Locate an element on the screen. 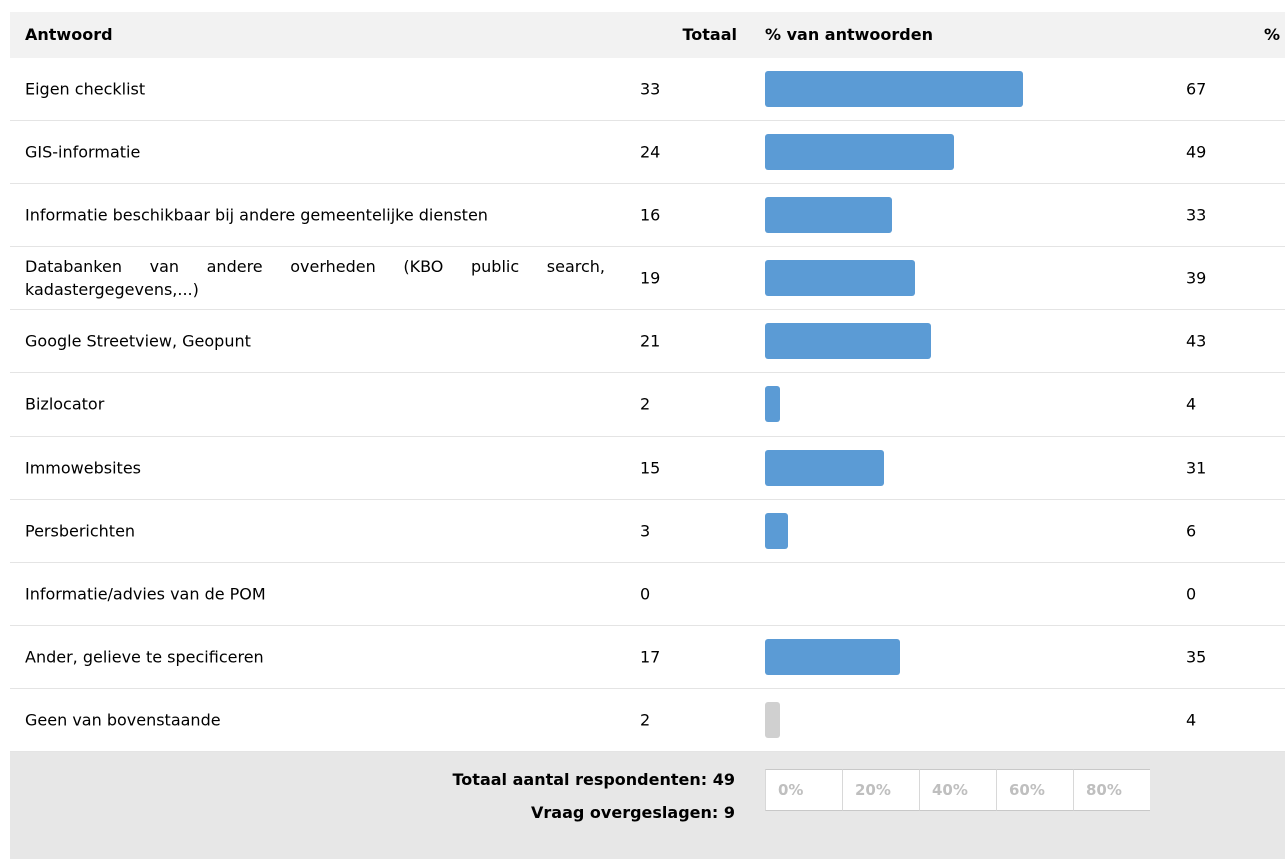 The image size is (1285, 859). table-row: Immowebsites 15 31 is located at coordinates (647, 468).